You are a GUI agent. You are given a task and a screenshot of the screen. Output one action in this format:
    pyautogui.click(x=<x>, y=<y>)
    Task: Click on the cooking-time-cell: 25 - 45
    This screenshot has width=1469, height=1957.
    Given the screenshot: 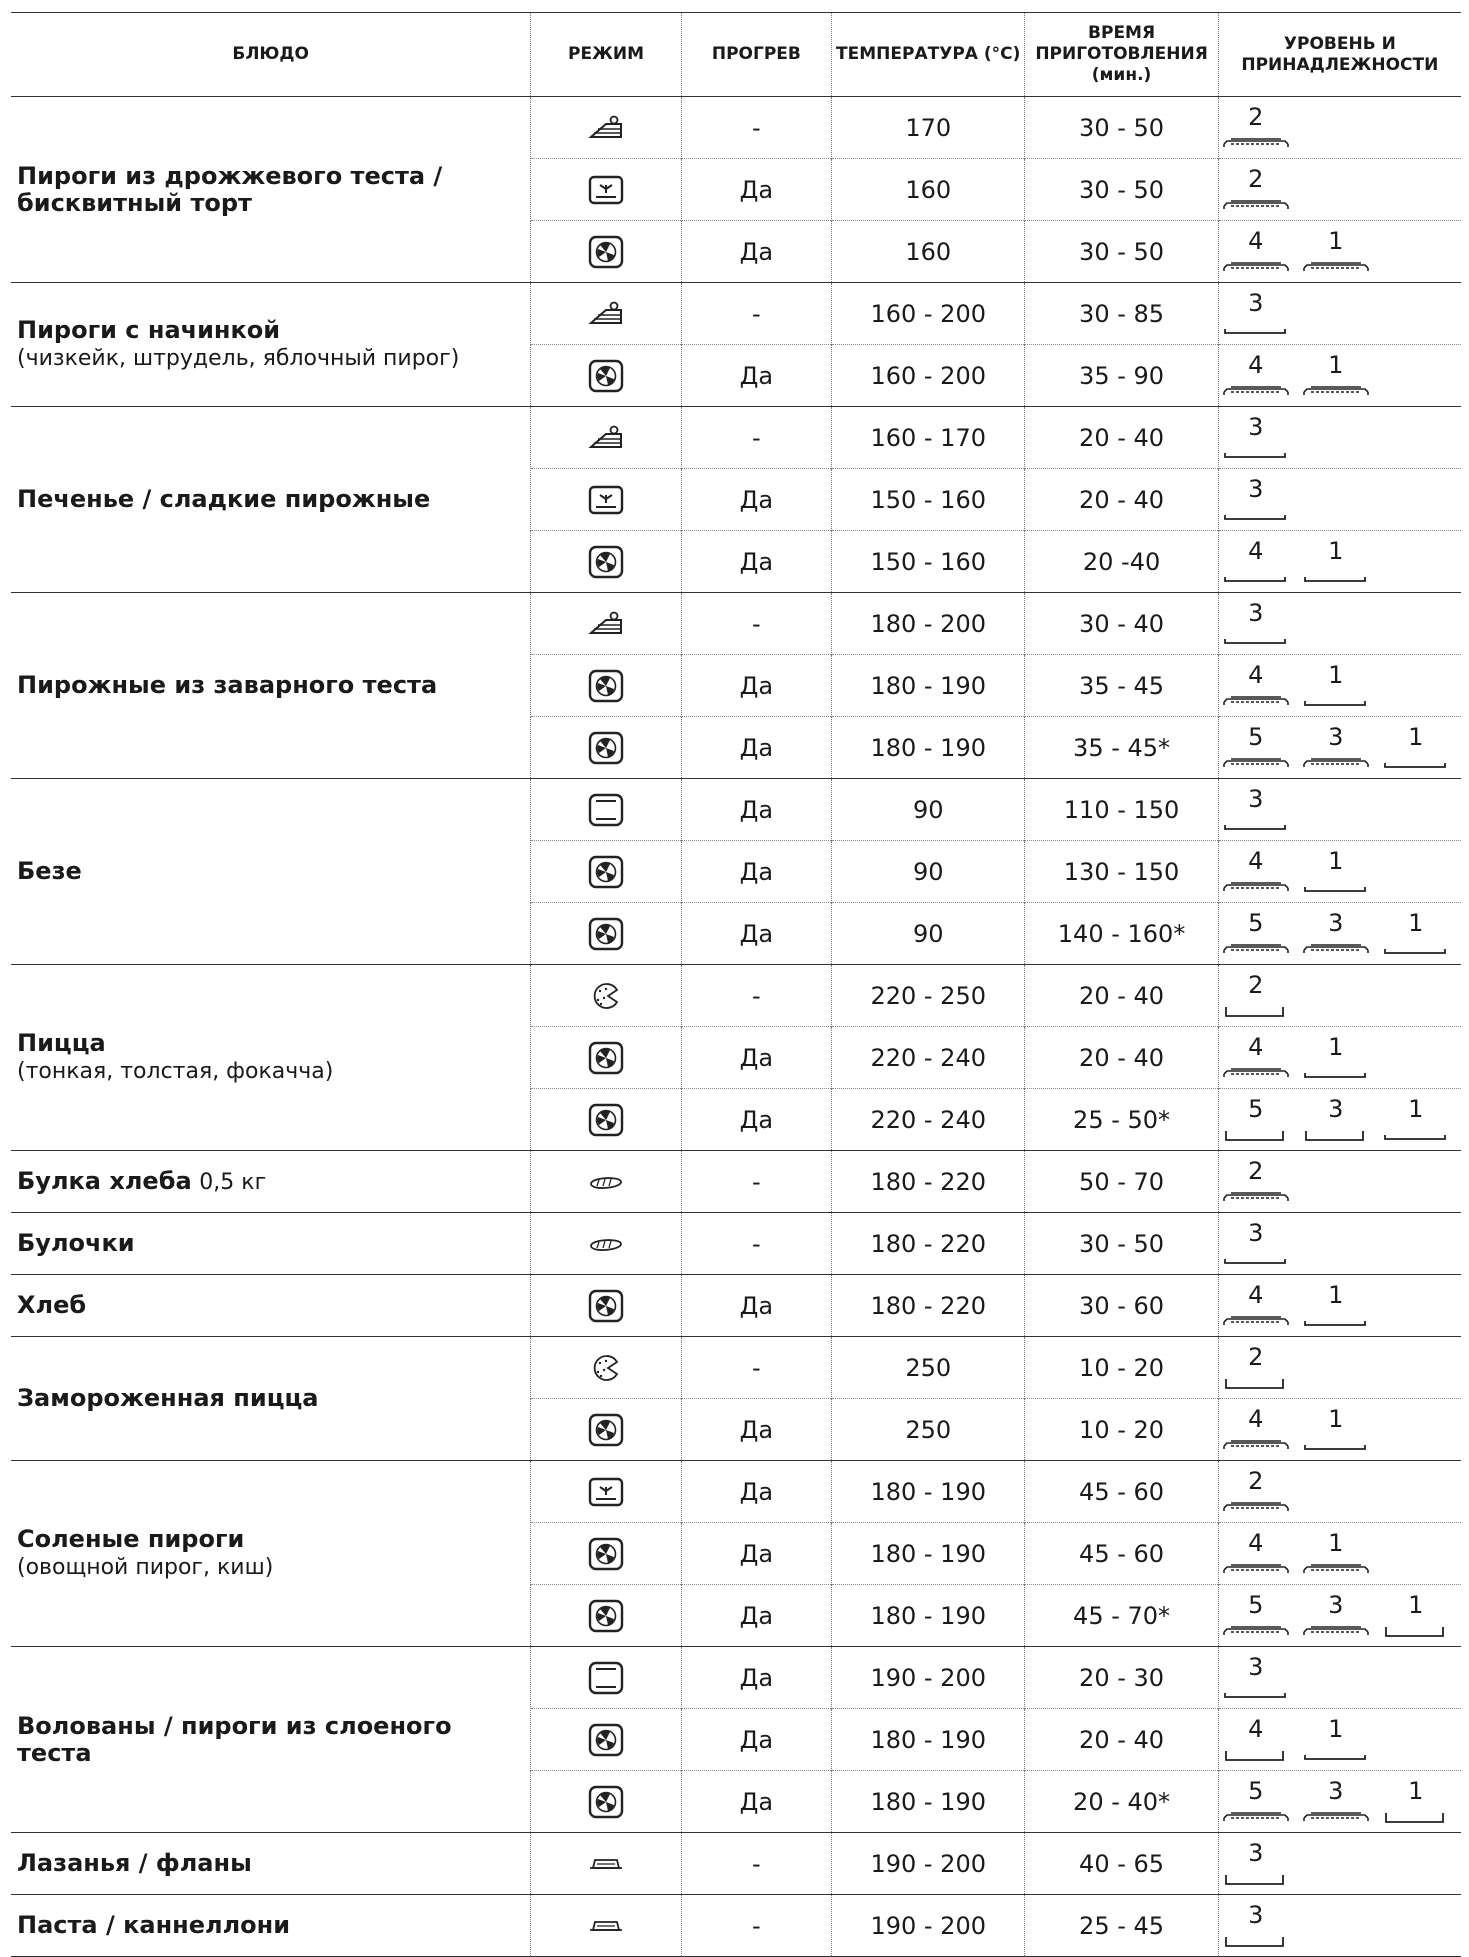 What is the action you would take?
    pyautogui.click(x=1121, y=1925)
    